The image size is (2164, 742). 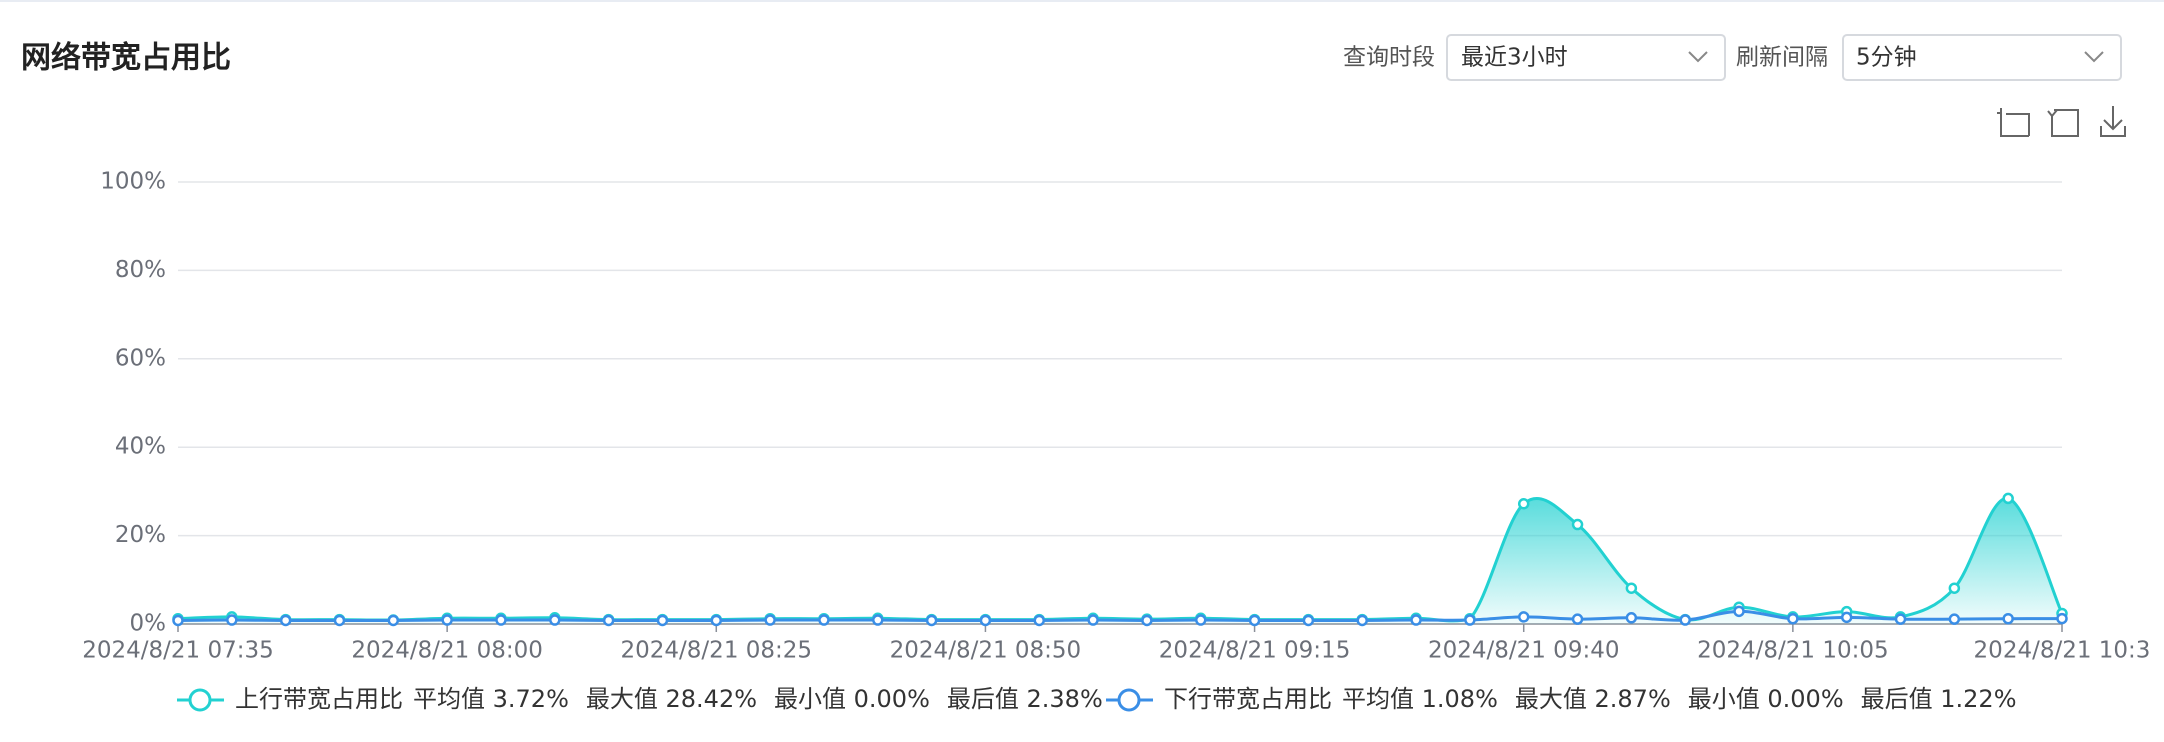 I want to click on chart-title: 网络带宽占用比, so click(x=126, y=58).